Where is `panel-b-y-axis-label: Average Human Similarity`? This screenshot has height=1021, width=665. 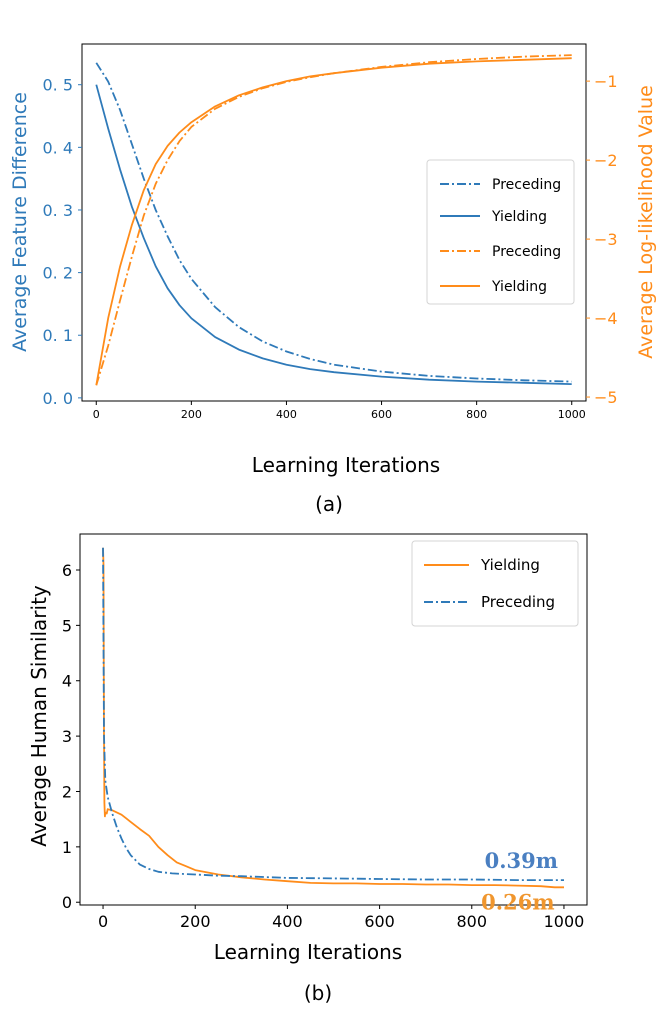 panel-b-y-axis-label: Average Human Similarity is located at coordinates (39, 716).